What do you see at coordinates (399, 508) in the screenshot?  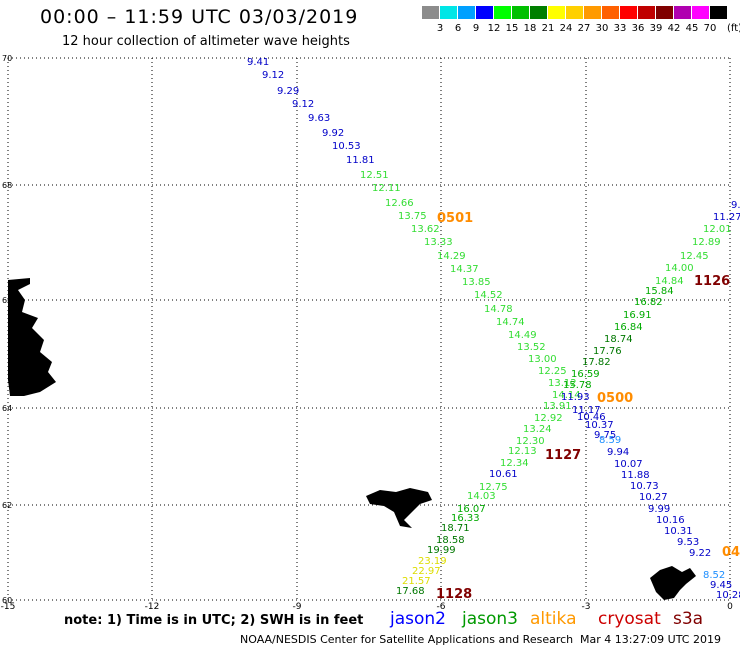 I see `faroe-islands` at bounding box center [399, 508].